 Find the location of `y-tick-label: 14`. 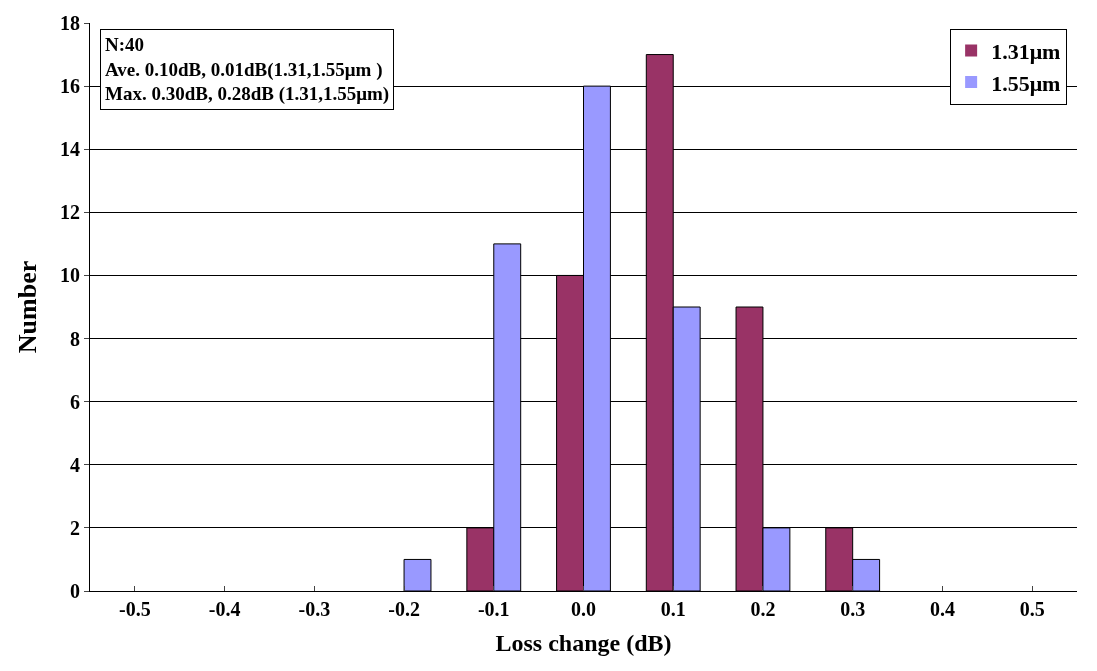

y-tick-label: 14 is located at coordinates (70, 149).